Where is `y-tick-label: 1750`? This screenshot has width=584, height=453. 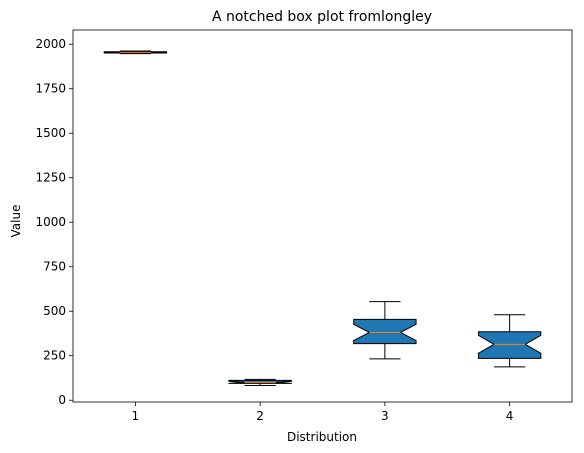
y-tick-label: 1750 is located at coordinates (50, 89).